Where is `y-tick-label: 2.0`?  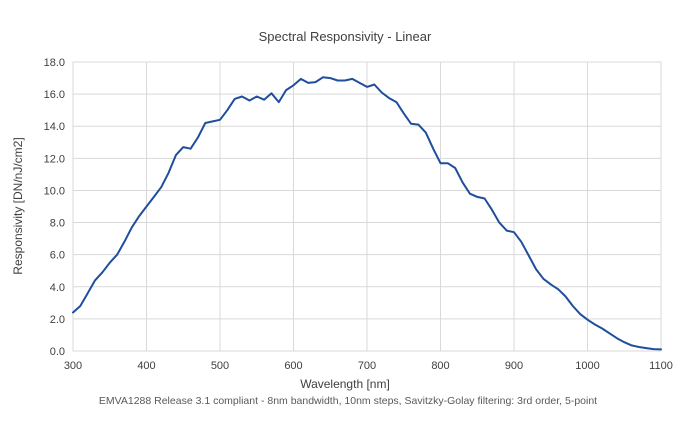
y-tick-label: 2.0 is located at coordinates (57, 320).